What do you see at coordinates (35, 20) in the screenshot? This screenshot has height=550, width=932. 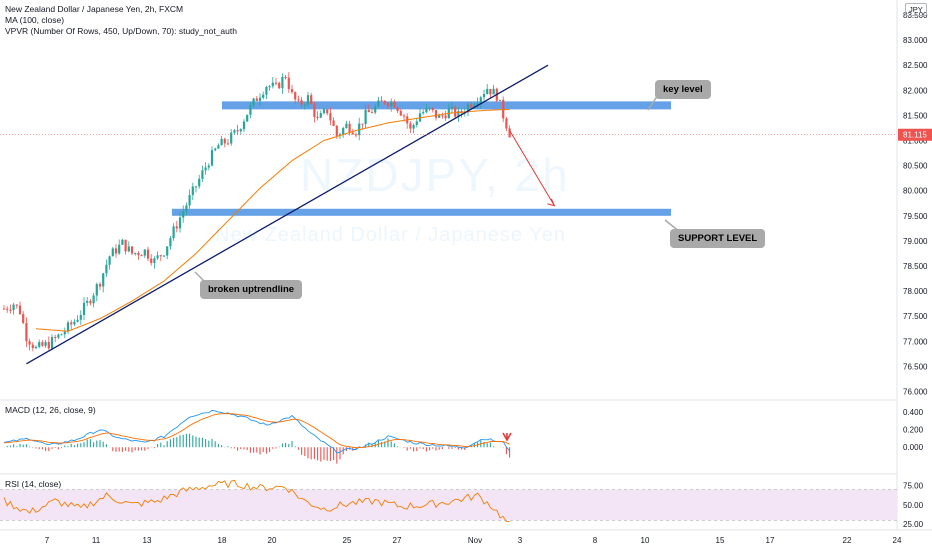 I see `ma-legend: MA (100, close)` at bounding box center [35, 20].